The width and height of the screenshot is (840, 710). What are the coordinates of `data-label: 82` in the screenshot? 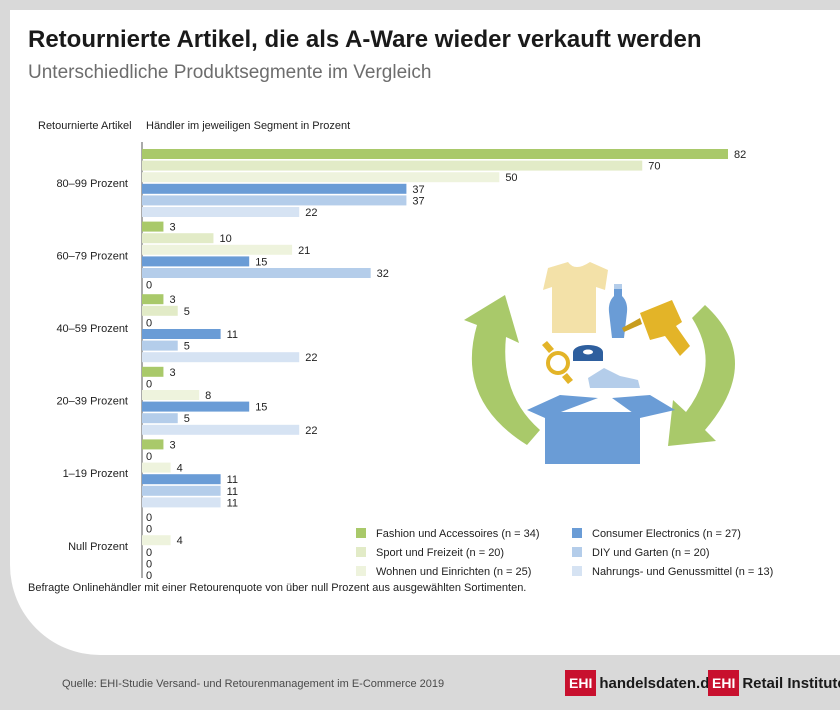 It's located at (740, 155).